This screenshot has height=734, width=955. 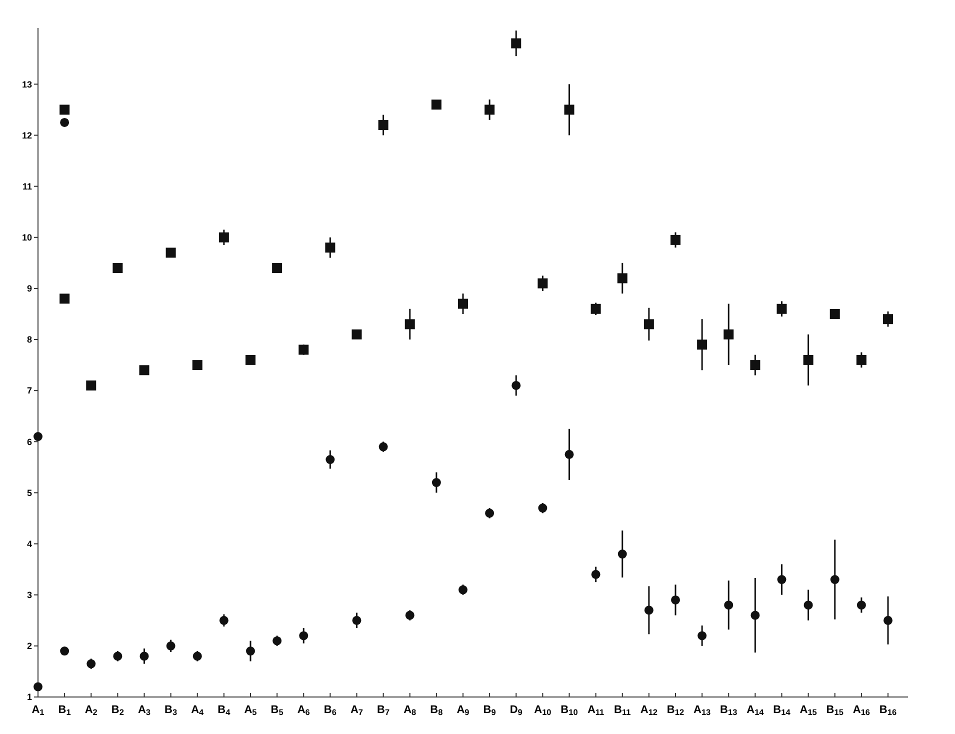 I want to click on x-tick-label: B$_{15}$, so click(x=835, y=711).